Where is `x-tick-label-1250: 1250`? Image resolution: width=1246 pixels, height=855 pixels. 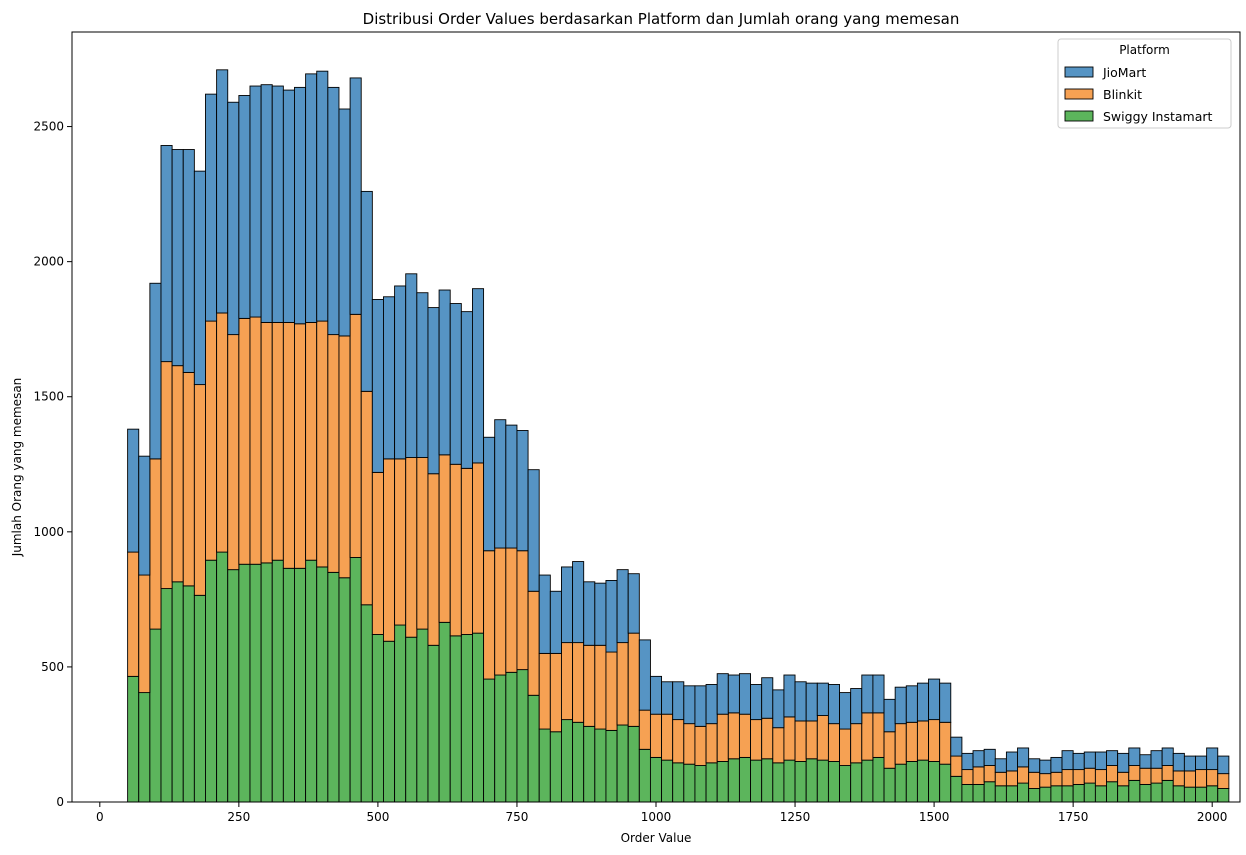
x-tick-label-1250: 1250 is located at coordinates (795, 817).